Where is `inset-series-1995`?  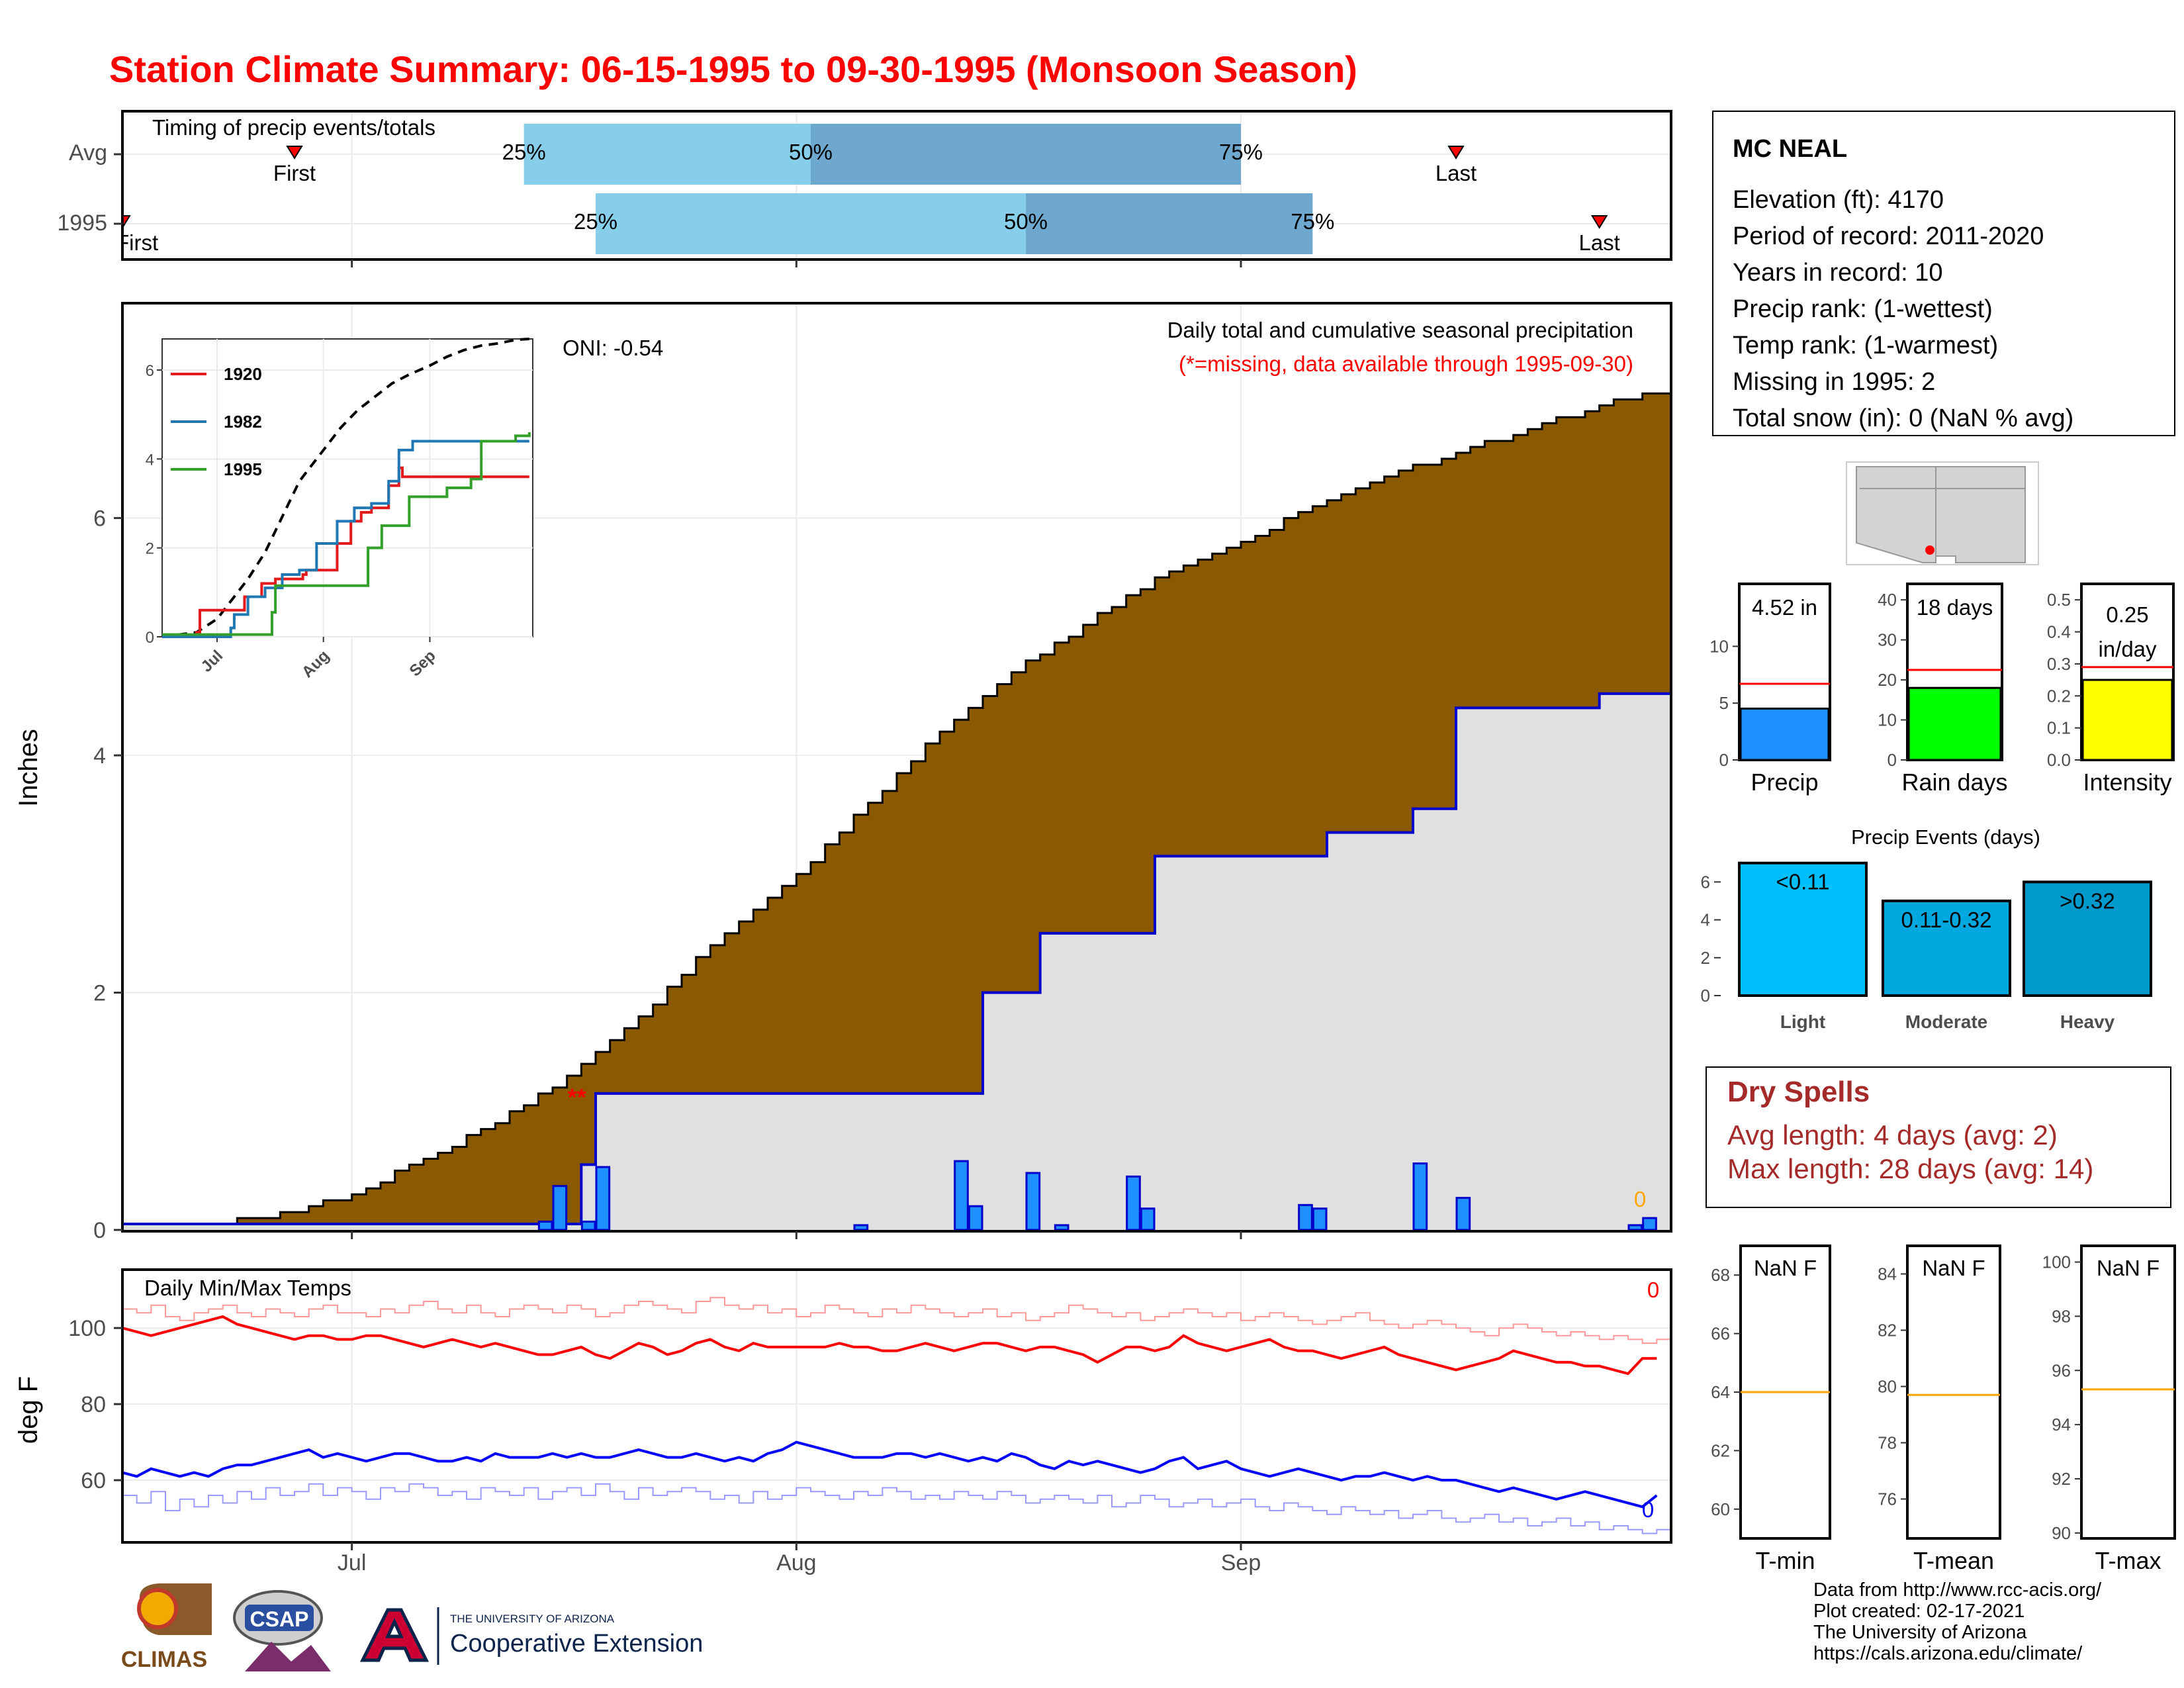 inset-series-1995 is located at coordinates (346, 534).